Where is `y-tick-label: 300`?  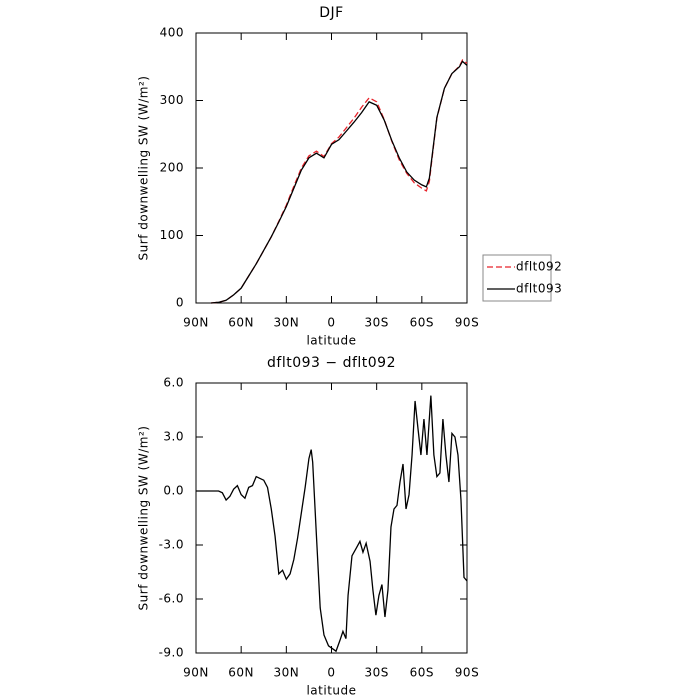 y-tick-label: 300 is located at coordinates (172, 100).